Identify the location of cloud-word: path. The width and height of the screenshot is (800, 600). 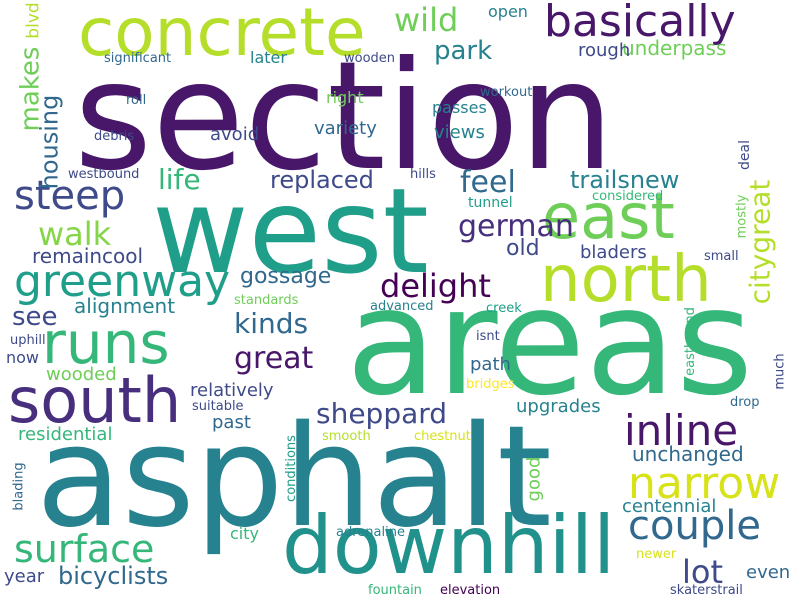
(490, 364).